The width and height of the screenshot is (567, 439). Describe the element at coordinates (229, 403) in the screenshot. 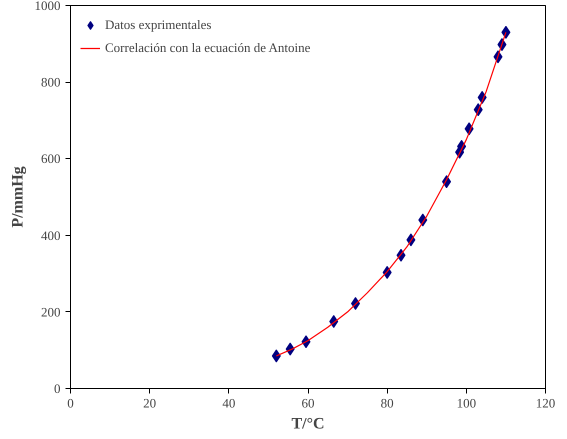

I see `x-tick-label: 40` at that location.